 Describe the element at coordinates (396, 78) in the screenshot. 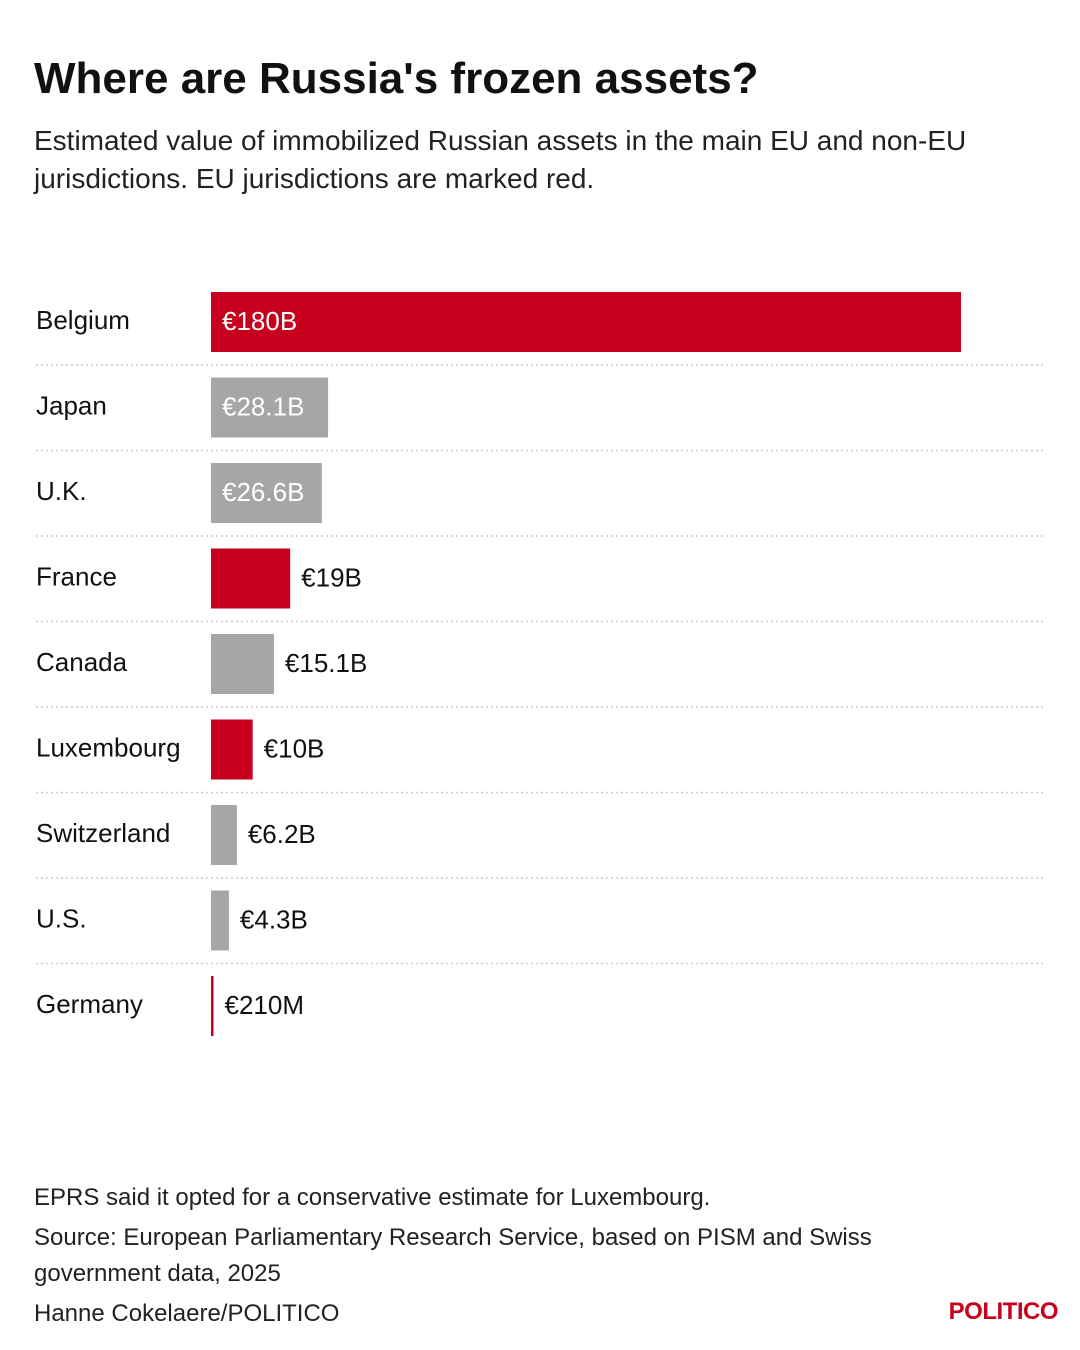

I see `chart-title: Where are Russia's frozen assets?` at that location.